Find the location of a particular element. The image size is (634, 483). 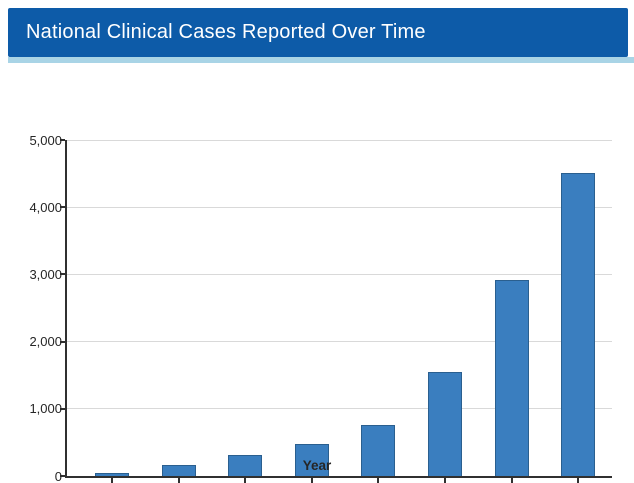

y-tick-label: 2,000 is located at coordinates (45, 342).